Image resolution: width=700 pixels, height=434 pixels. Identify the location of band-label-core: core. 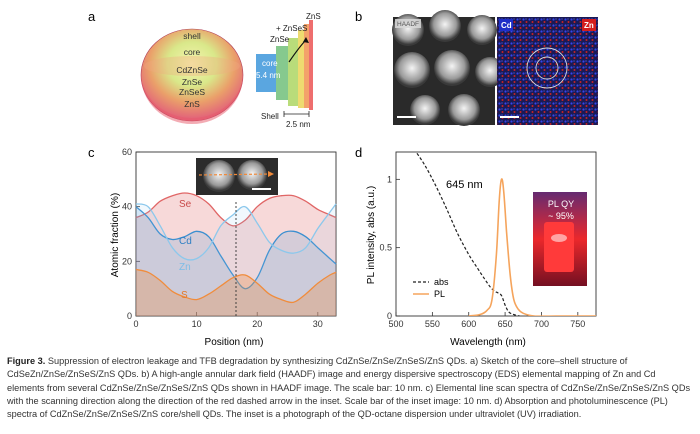
(270, 63).